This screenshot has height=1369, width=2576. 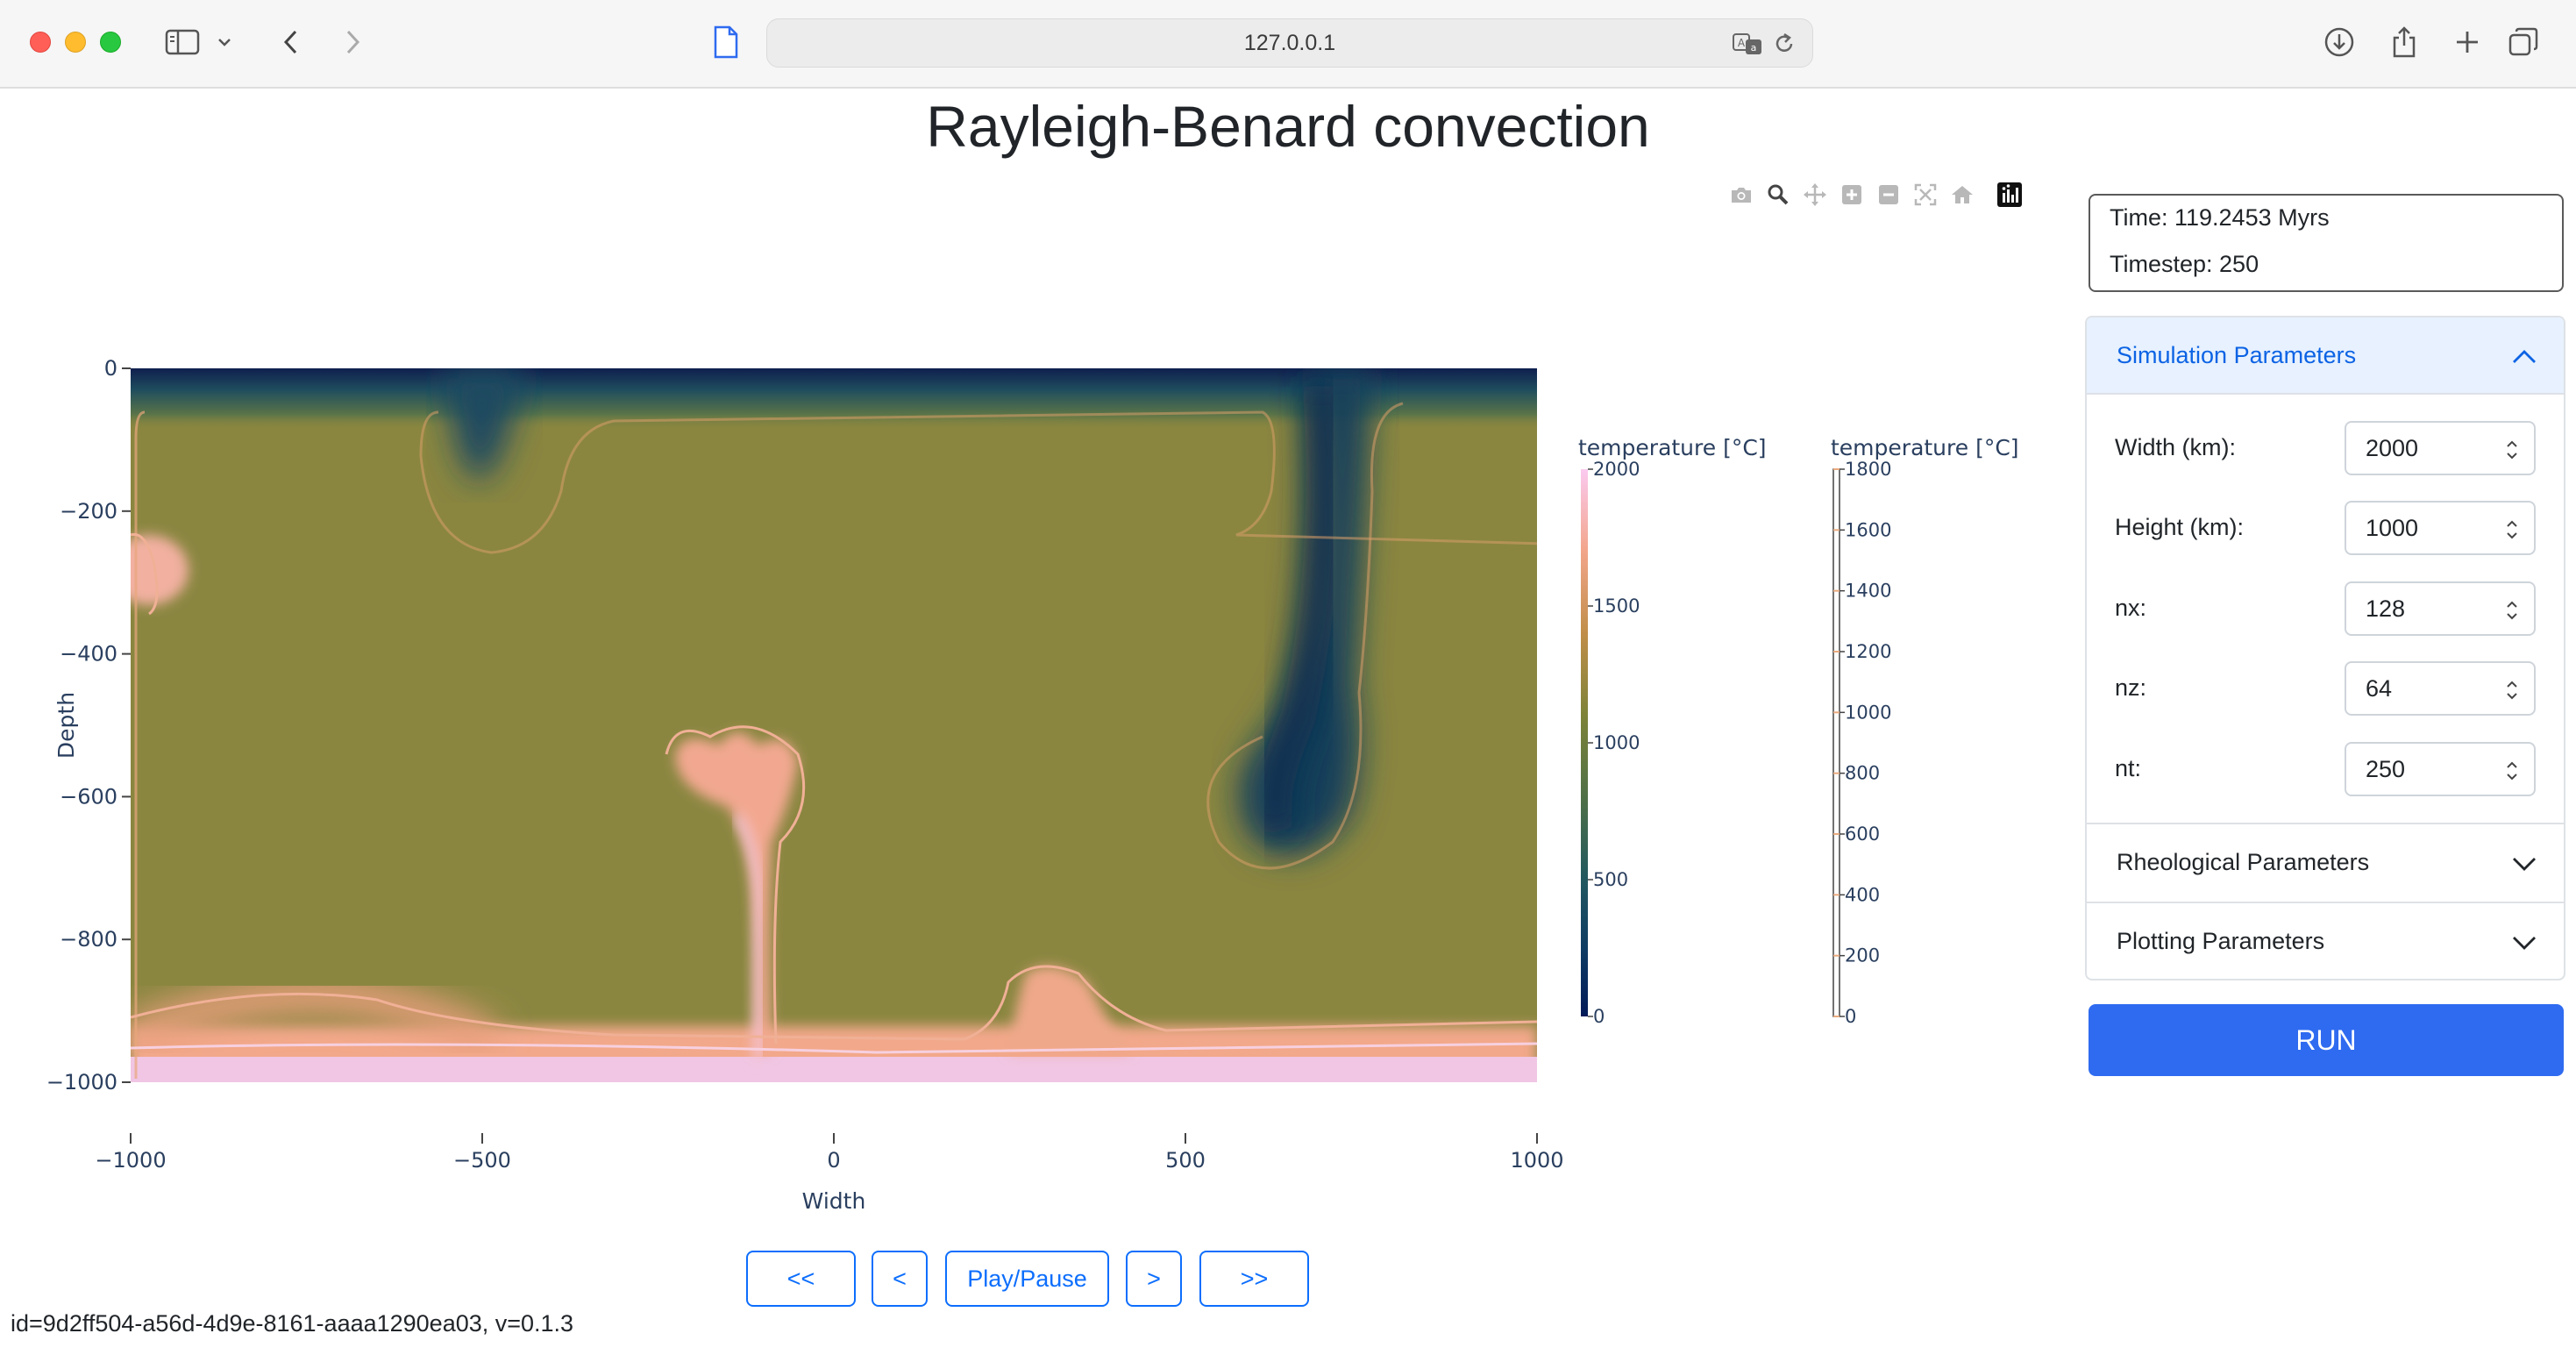 I want to click on forward-icon, so click(x=352, y=42).